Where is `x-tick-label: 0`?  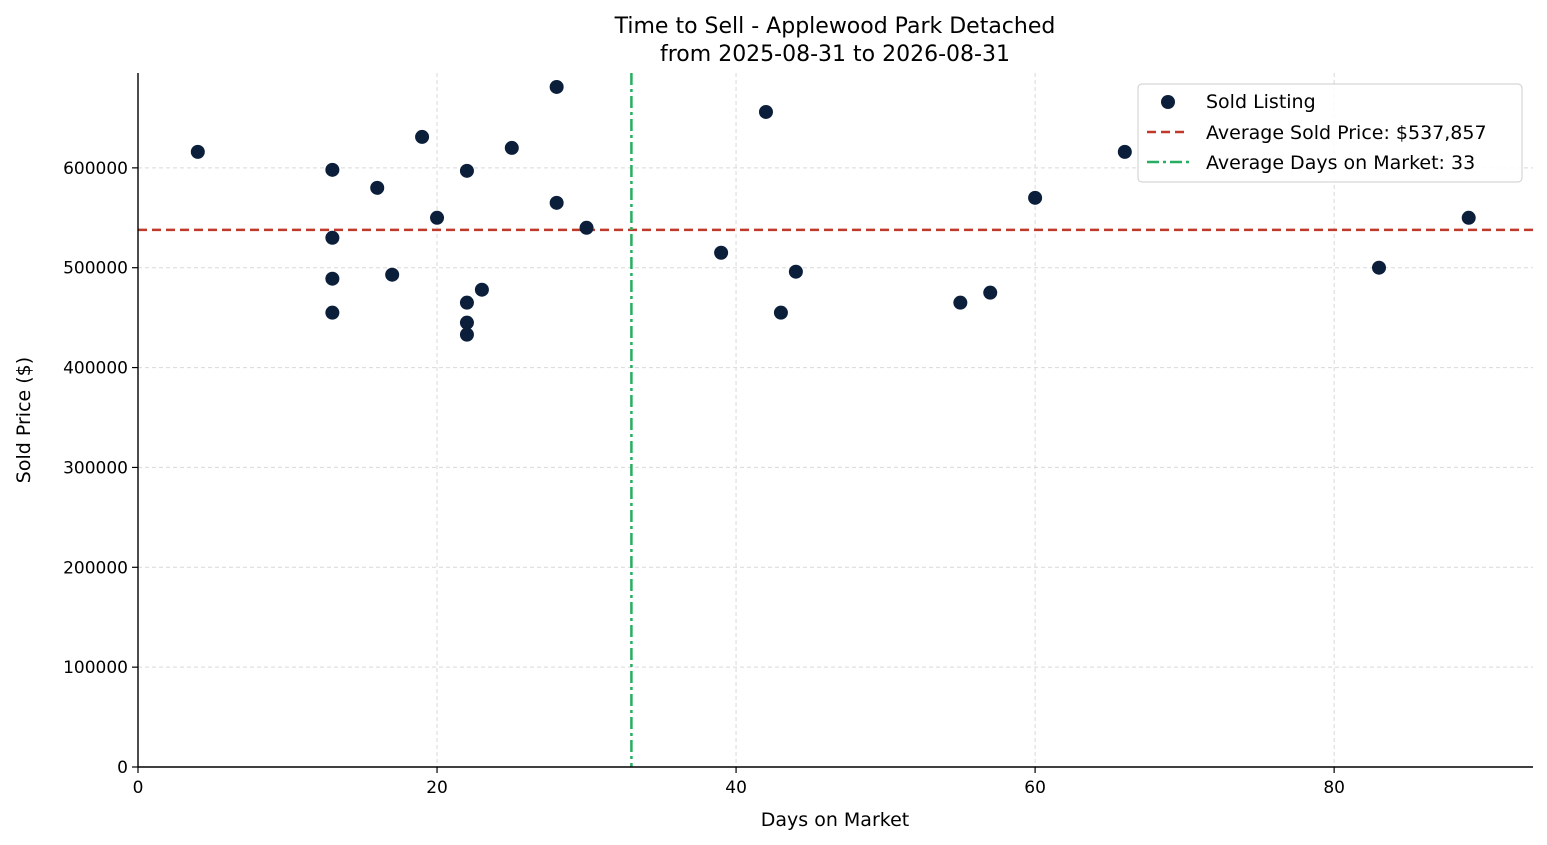 x-tick-label: 0 is located at coordinates (138, 788).